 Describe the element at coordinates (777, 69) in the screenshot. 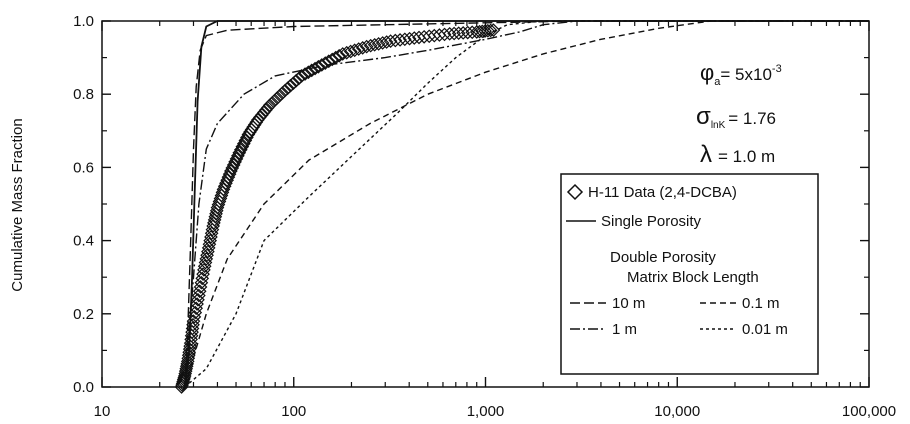

I see `phi-exponent: -3` at that location.